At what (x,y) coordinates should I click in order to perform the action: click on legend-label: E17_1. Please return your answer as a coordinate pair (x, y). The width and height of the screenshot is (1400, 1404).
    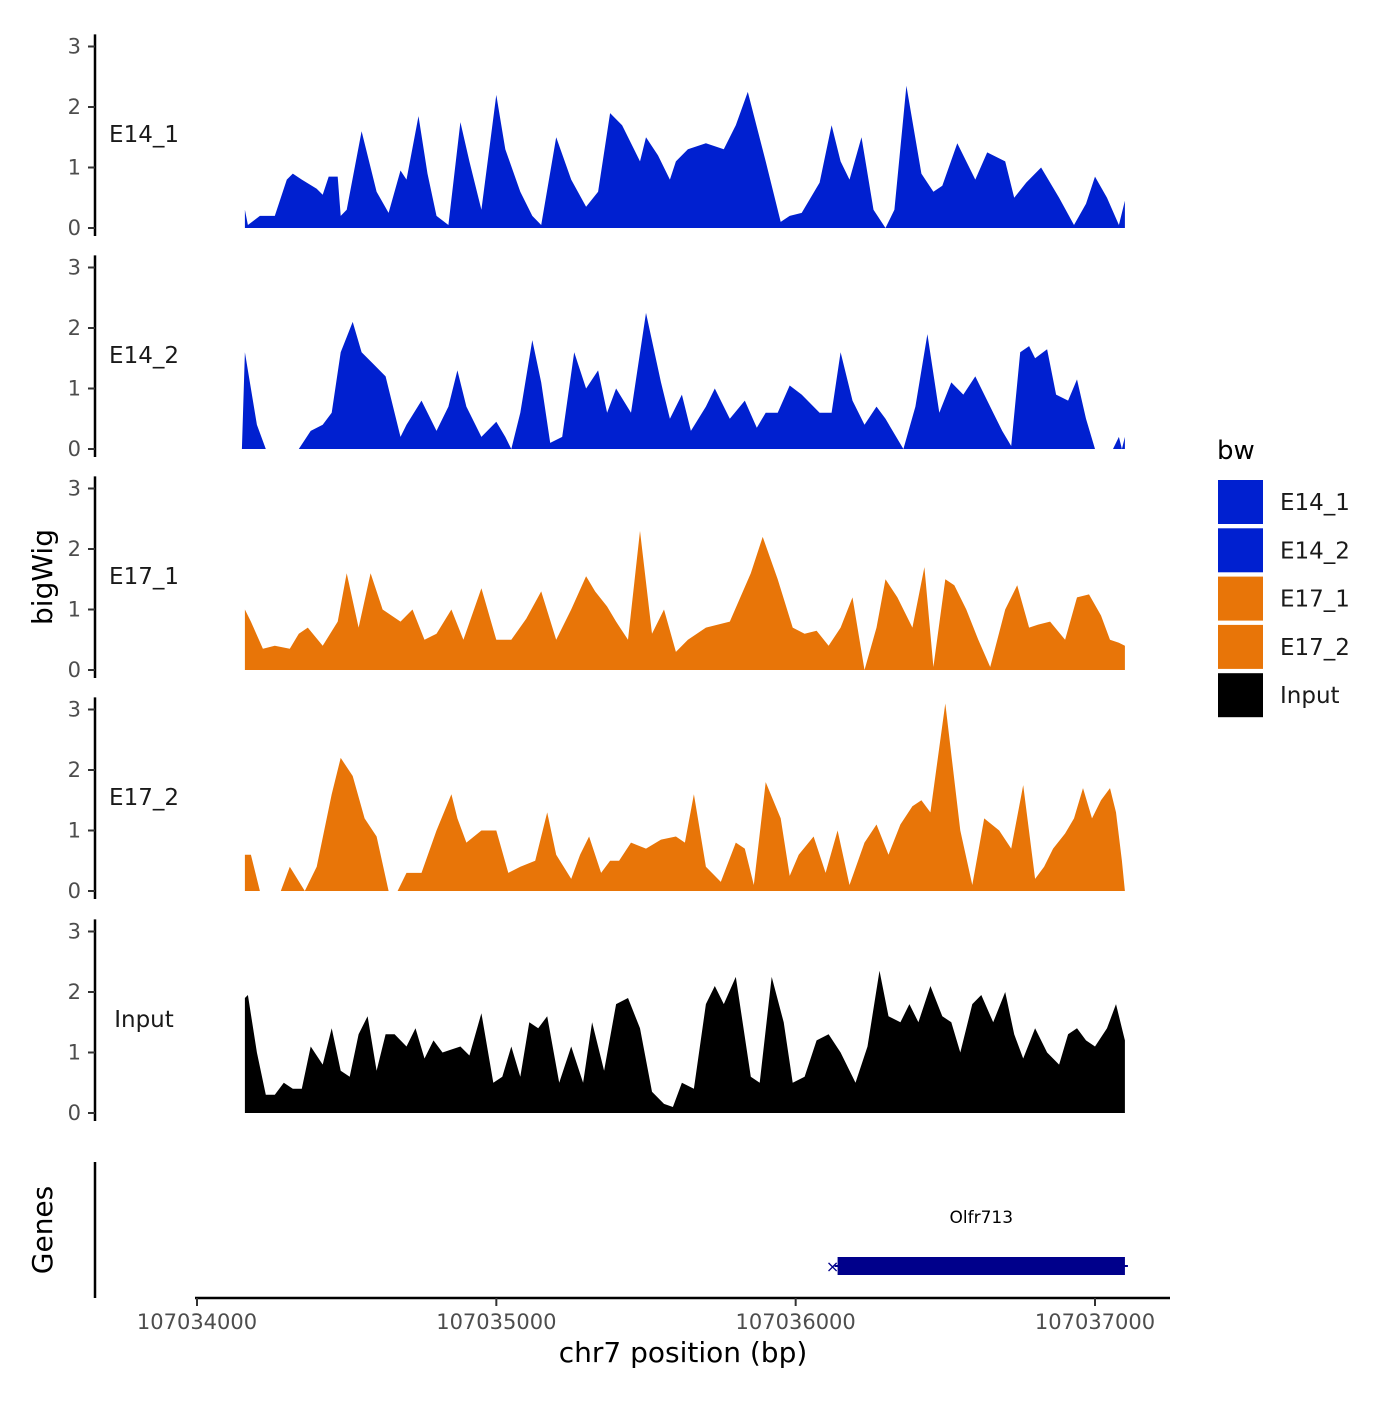
    Looking at the image, I should click on (1315, 600).